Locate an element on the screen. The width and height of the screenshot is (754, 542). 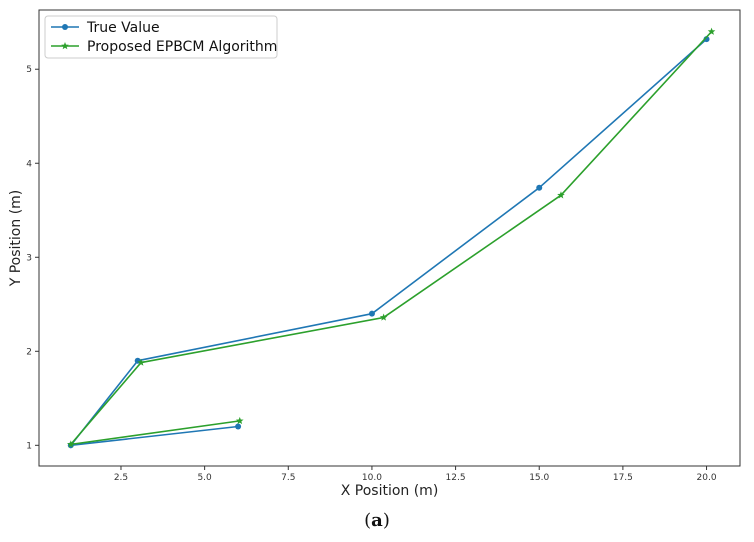
y-tick-label: 3 is located at coordinates (29, 258).